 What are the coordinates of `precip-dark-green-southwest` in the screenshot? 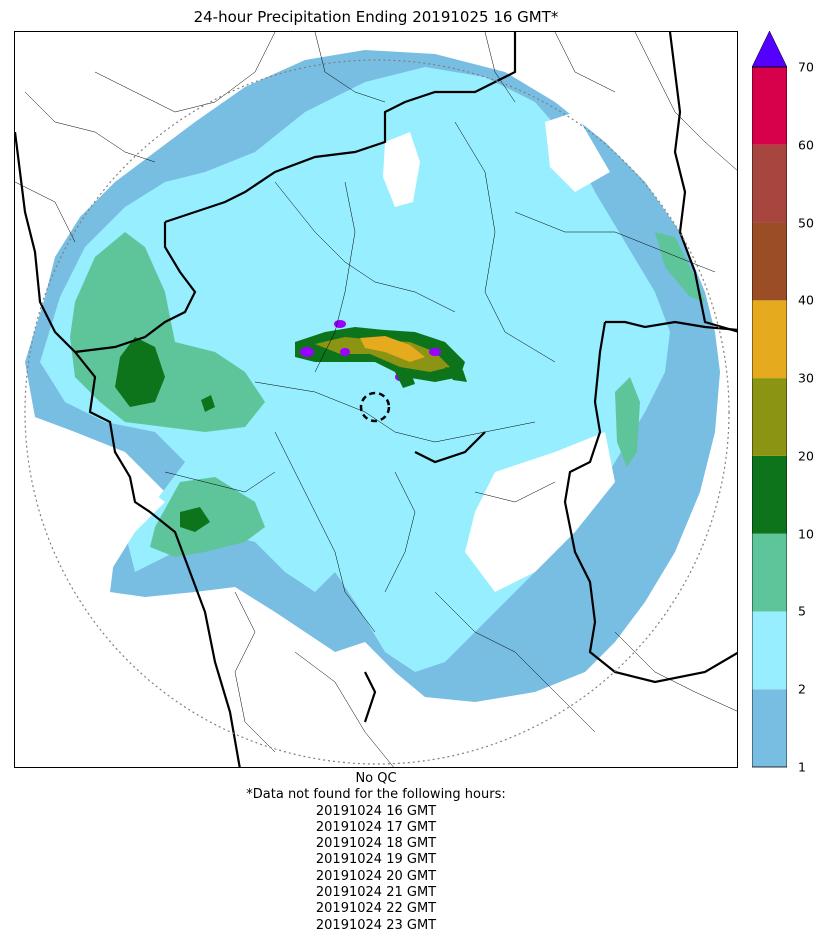 It's located at (195, 519).